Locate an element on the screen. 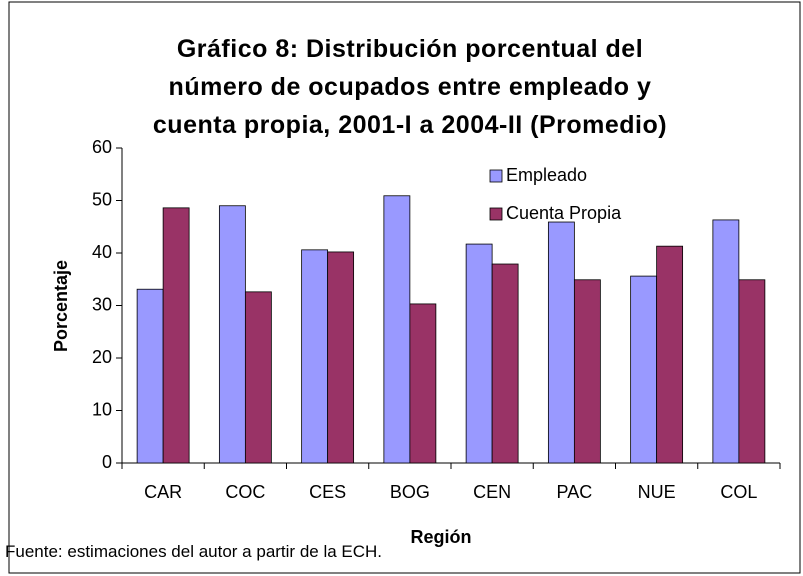 This screenshot has height=576, width=803. x-axis-label: Región is located at coordinates (441, 537).